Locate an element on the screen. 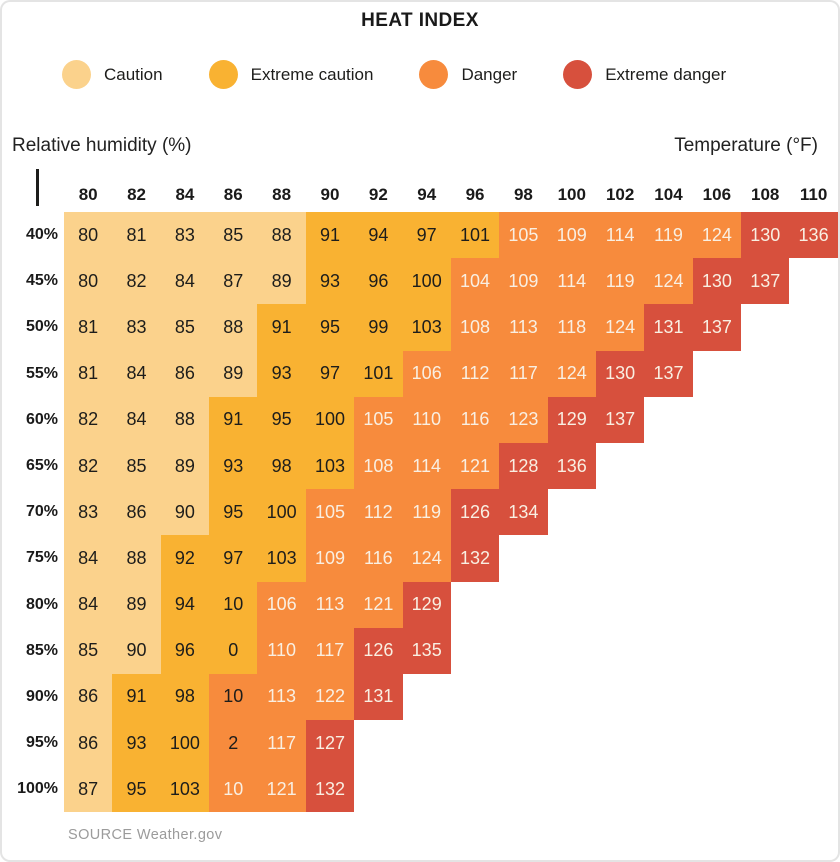 The height and width of the screenshot is (862, 840). heat-cell: 89 is located at coordinates (233, 373).